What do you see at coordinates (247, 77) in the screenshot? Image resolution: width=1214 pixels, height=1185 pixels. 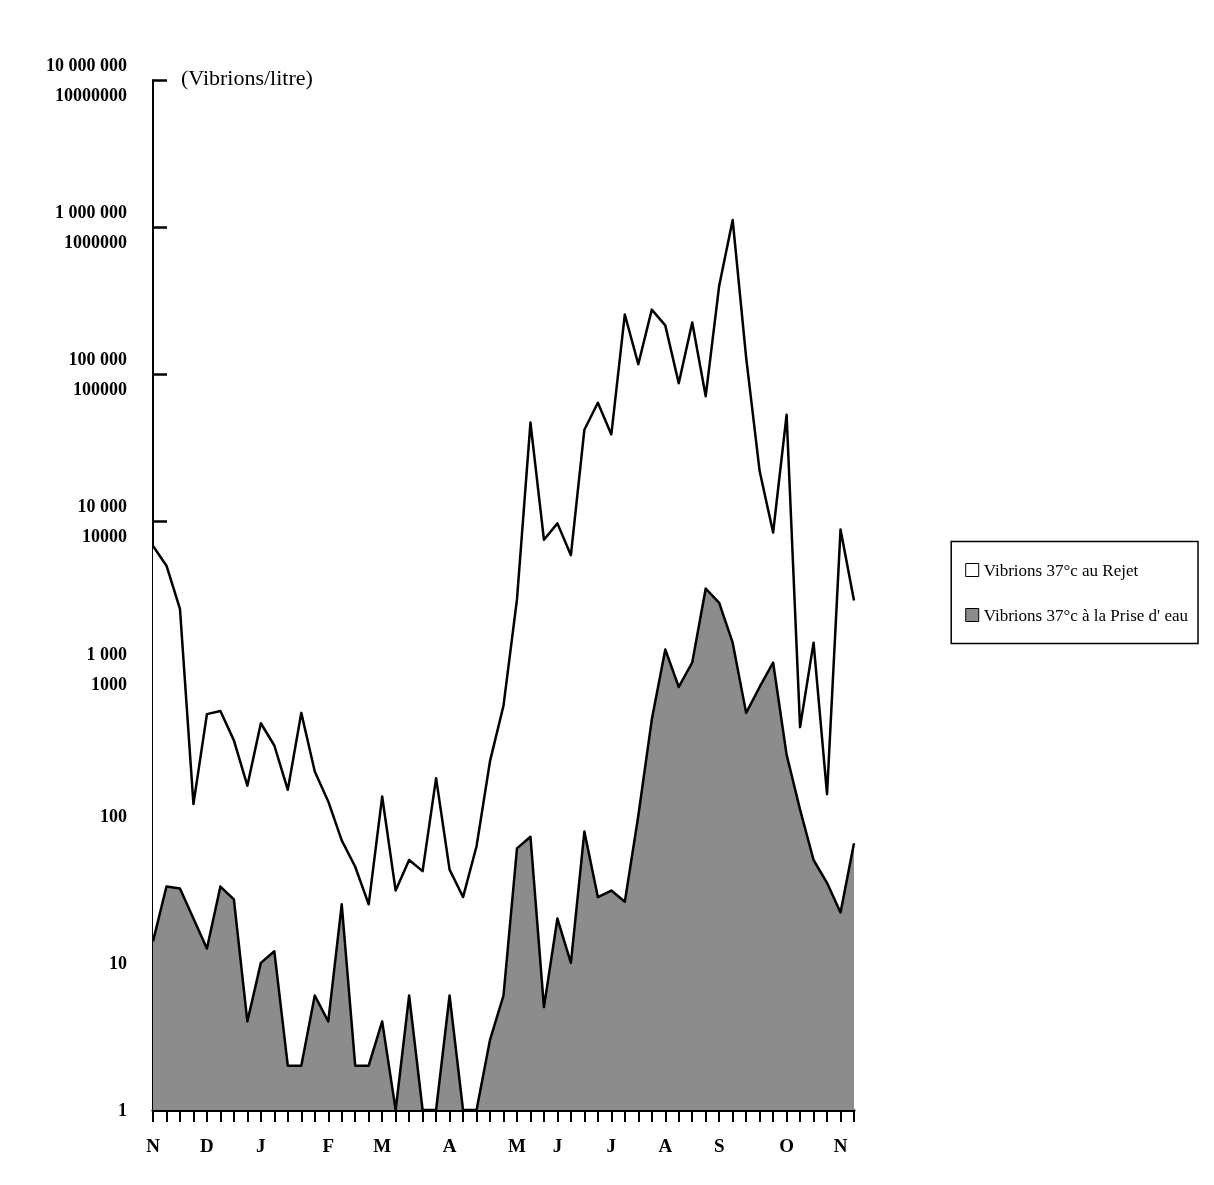 I see `y-axis-title: (Vibrions/litre)` at bounding box center [247, 77].